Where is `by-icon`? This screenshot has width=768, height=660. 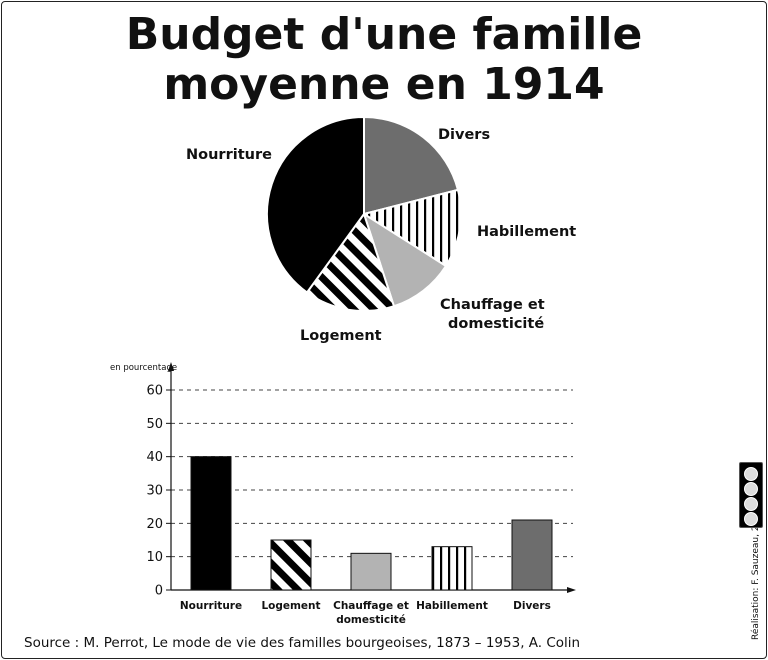 by-icon is located at coordinates (751, 489).